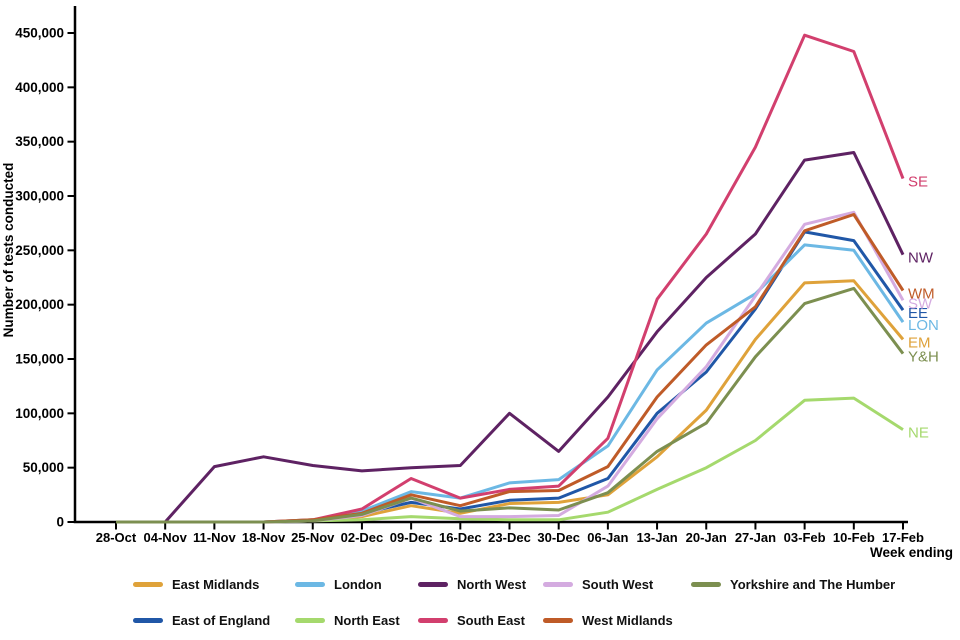 The image size is (960, 640). What do you see at coordinates (313, 537) in the screenshot?
I see `x-tick-label: 25-Nov` at bounding box center [313, 537].